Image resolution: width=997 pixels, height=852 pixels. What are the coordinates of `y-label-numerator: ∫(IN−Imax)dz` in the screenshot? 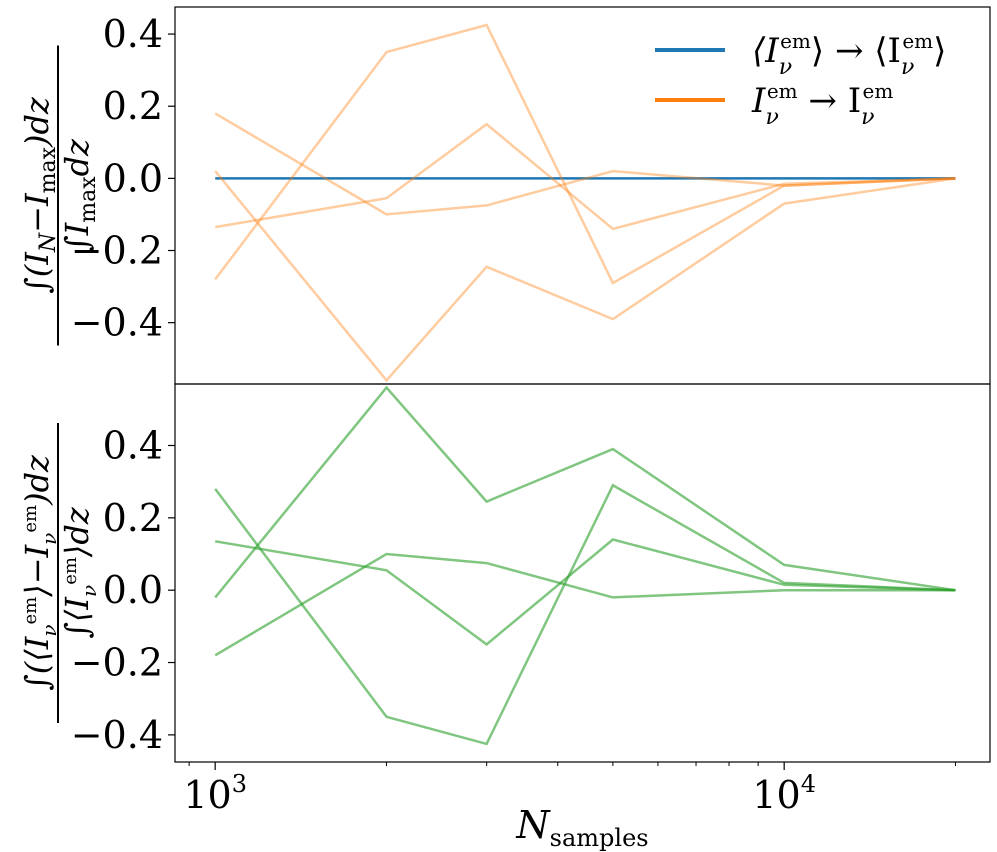 It's located at (39, 195).